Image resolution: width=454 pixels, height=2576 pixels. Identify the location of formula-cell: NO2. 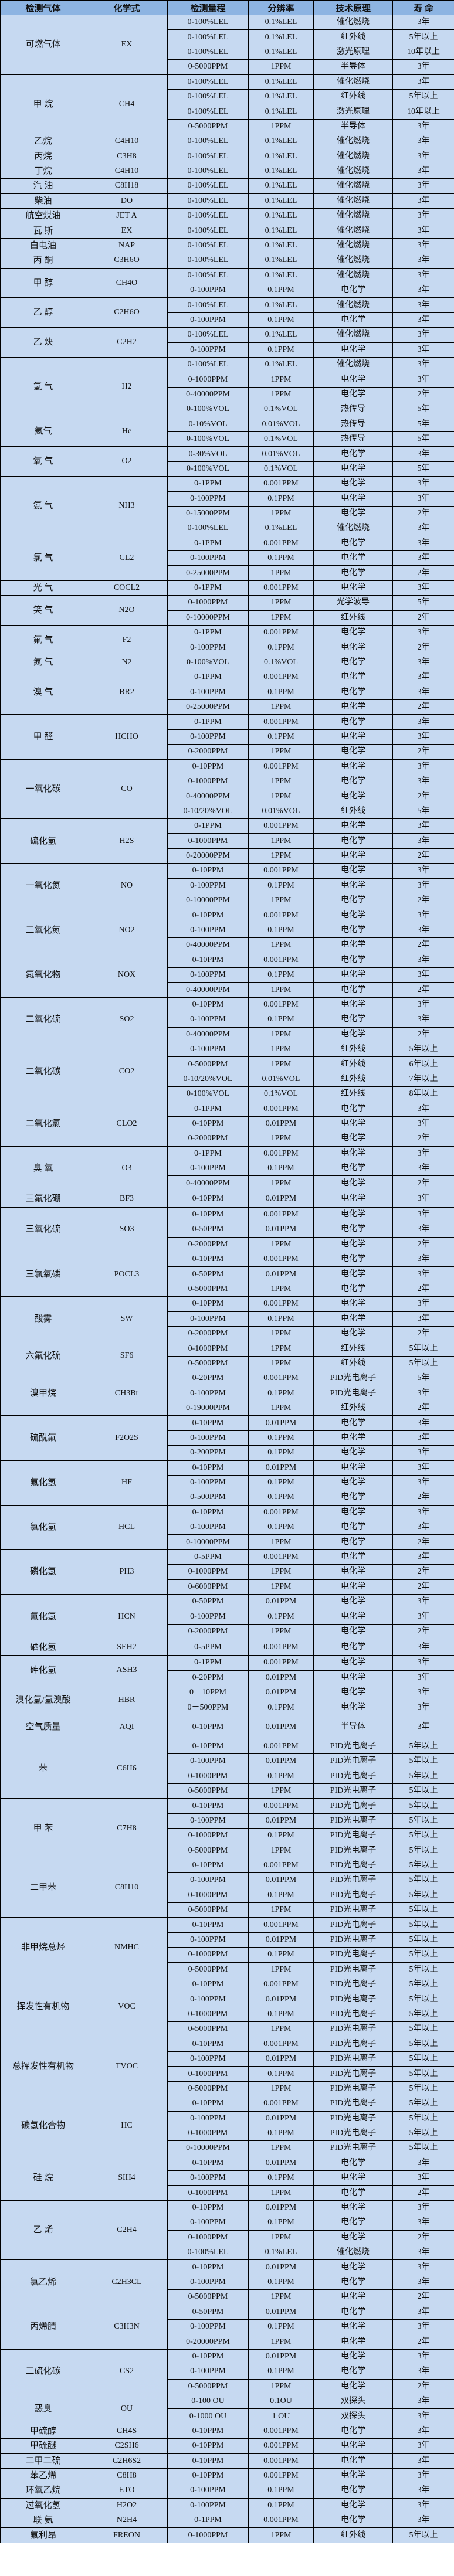
(127, 931).